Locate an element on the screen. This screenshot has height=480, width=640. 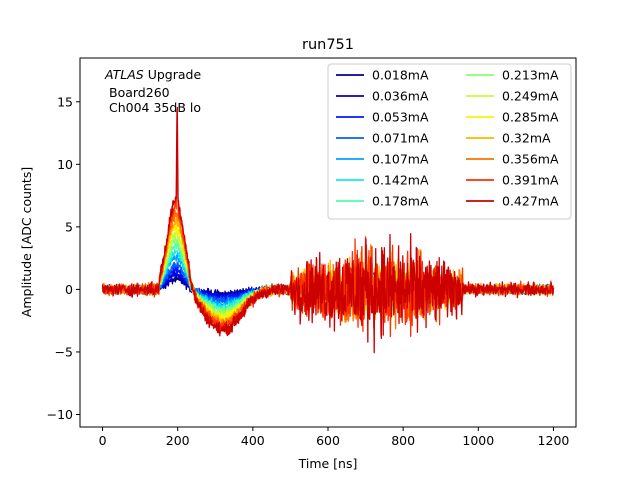
x-axis: 0 200 400 600 800 1000 1200 is located at coordinates (334, 437).